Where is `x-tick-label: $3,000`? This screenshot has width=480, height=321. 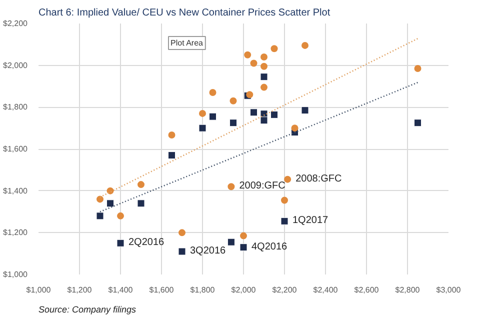
x-tick-label: $3,000 is located at coordinates (449, 290).